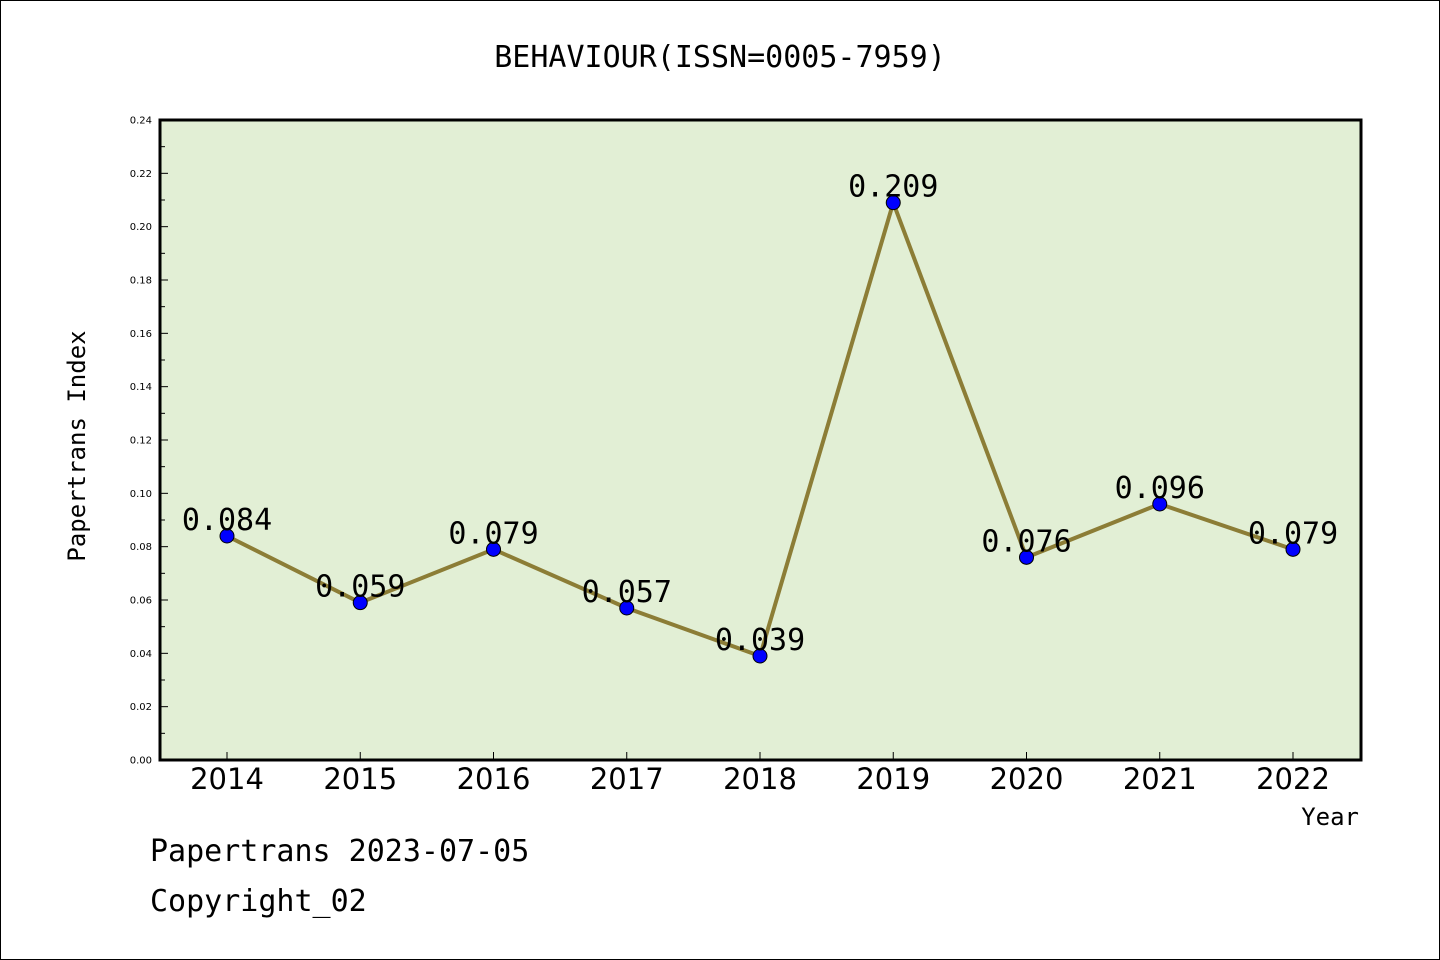 This screenshot has height=960, width=1440. I want to click on data-label: 0.084, so click(227, 520).